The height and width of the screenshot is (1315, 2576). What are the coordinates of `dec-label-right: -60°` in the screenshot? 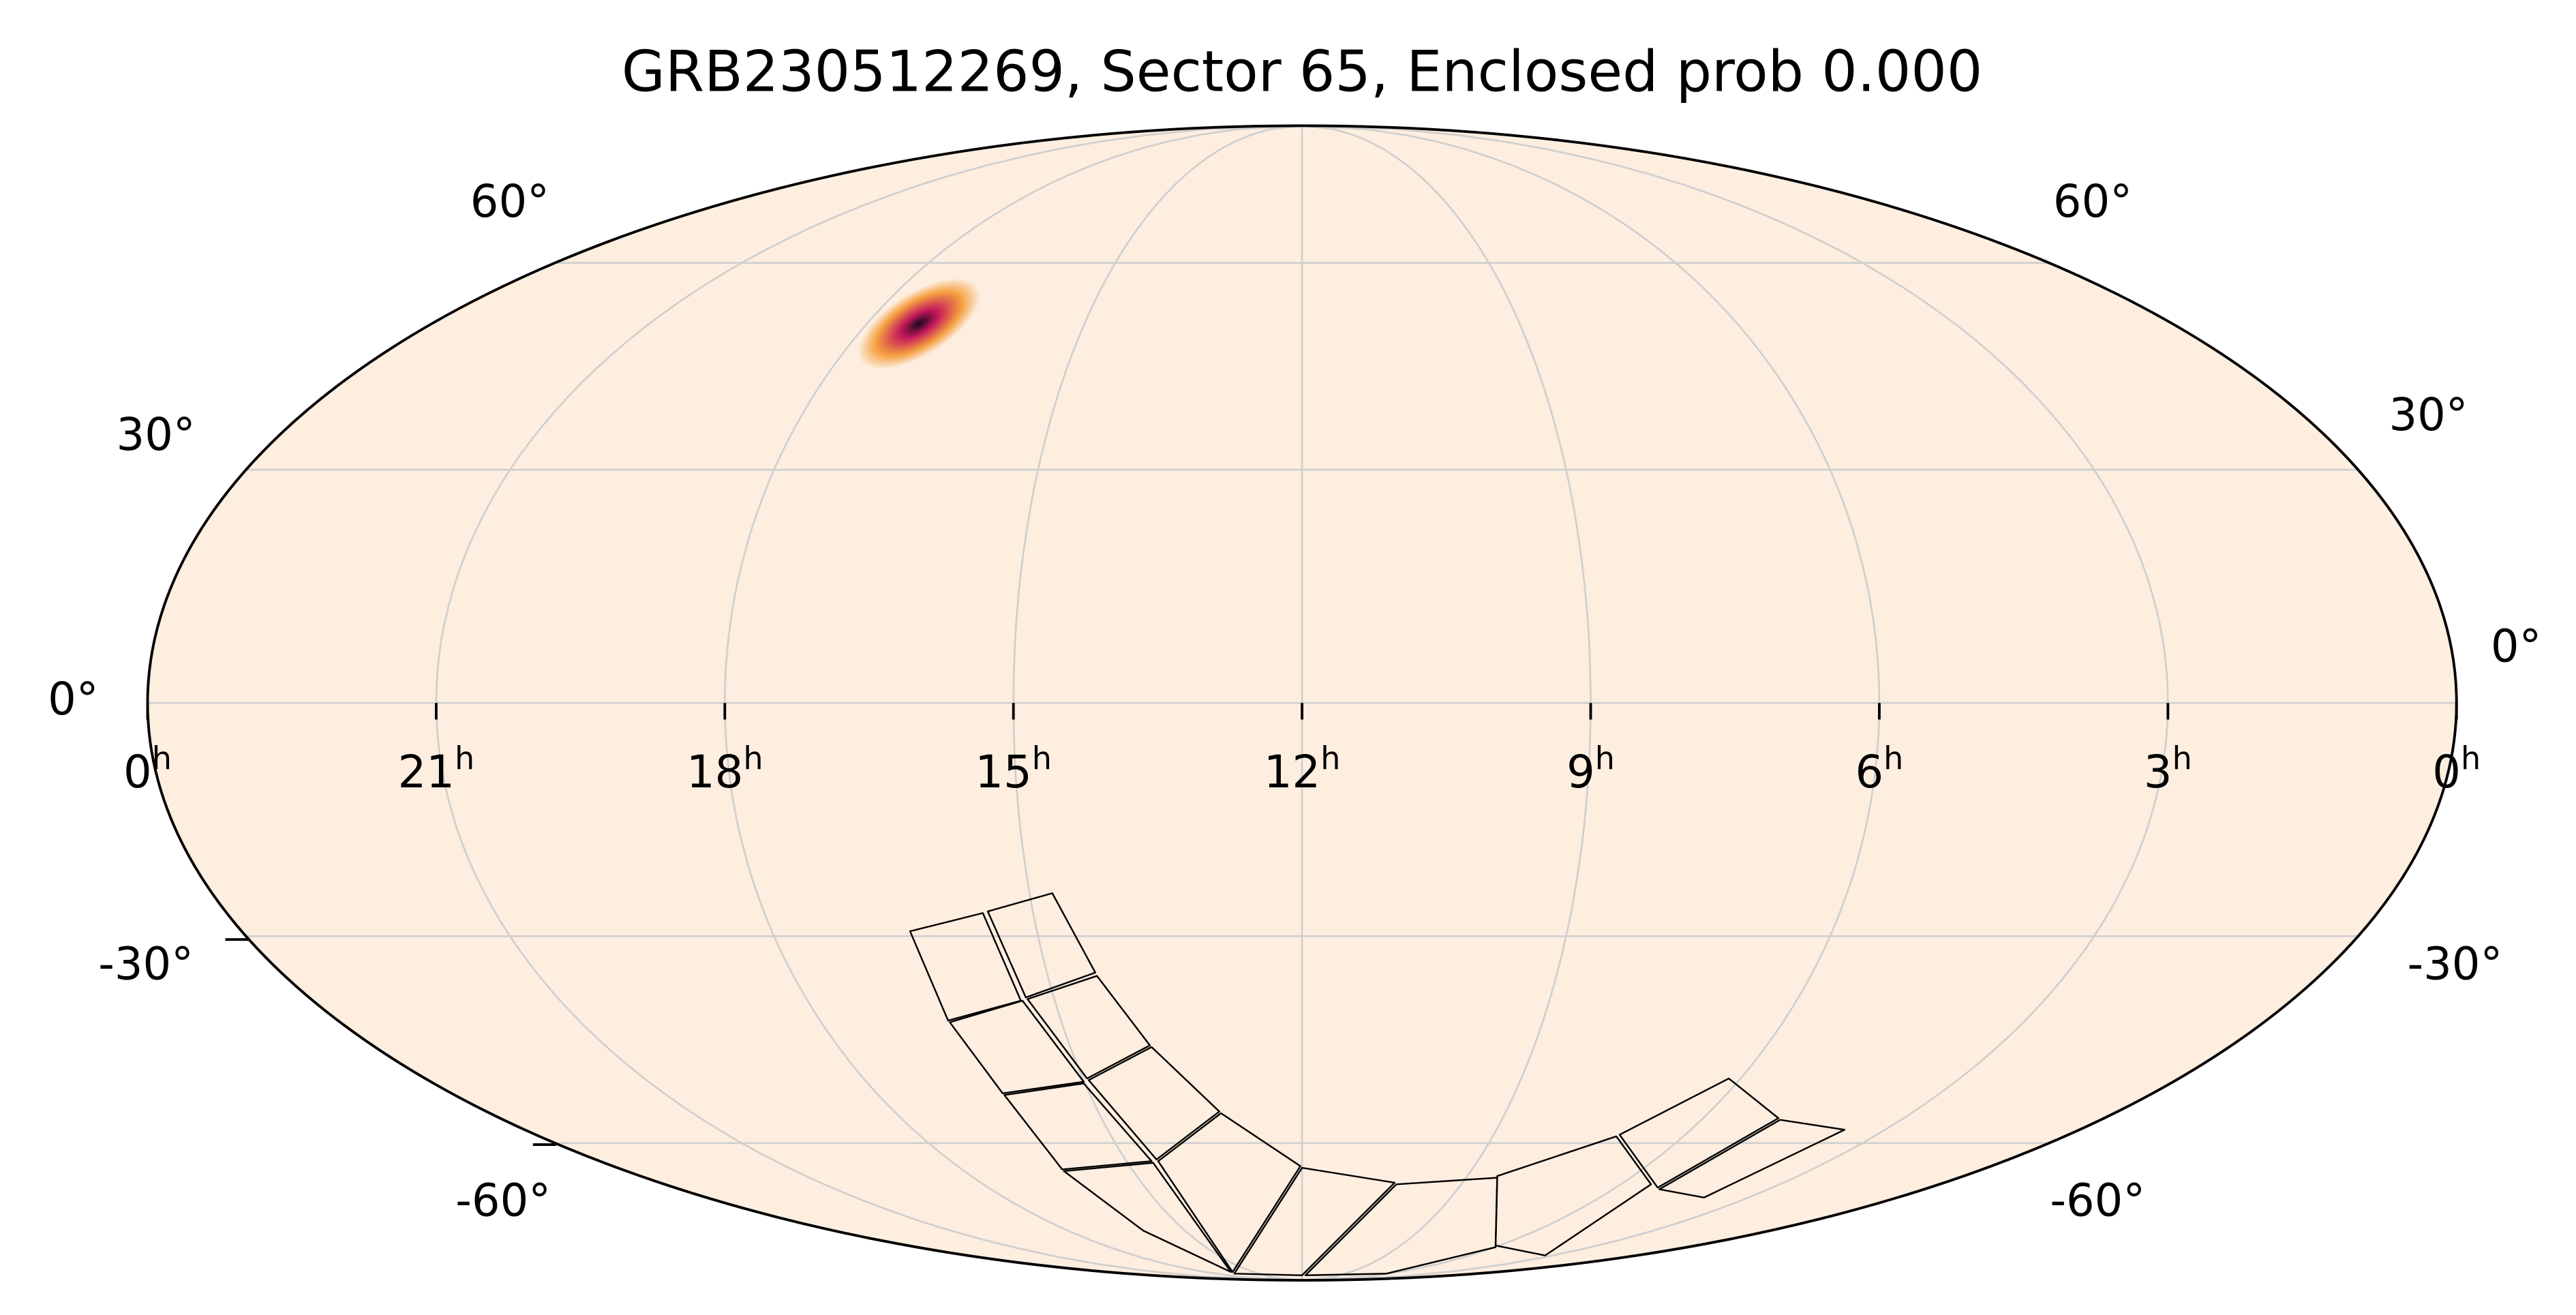 It's located at (2097, 1200).